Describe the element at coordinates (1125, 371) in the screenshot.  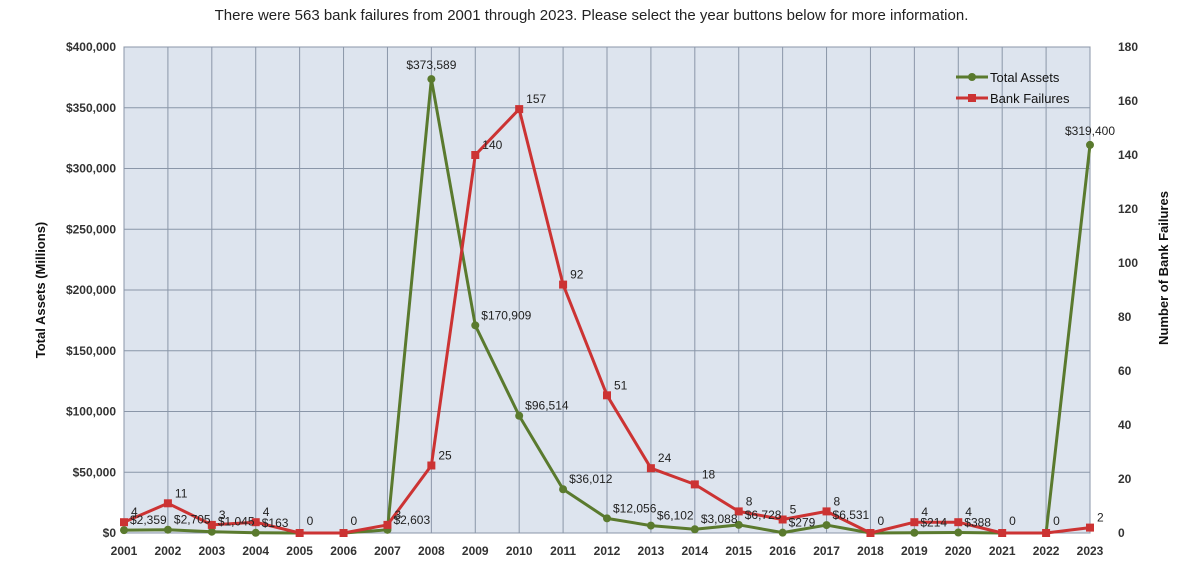
I see `y2-tick-label: 60` at that location.